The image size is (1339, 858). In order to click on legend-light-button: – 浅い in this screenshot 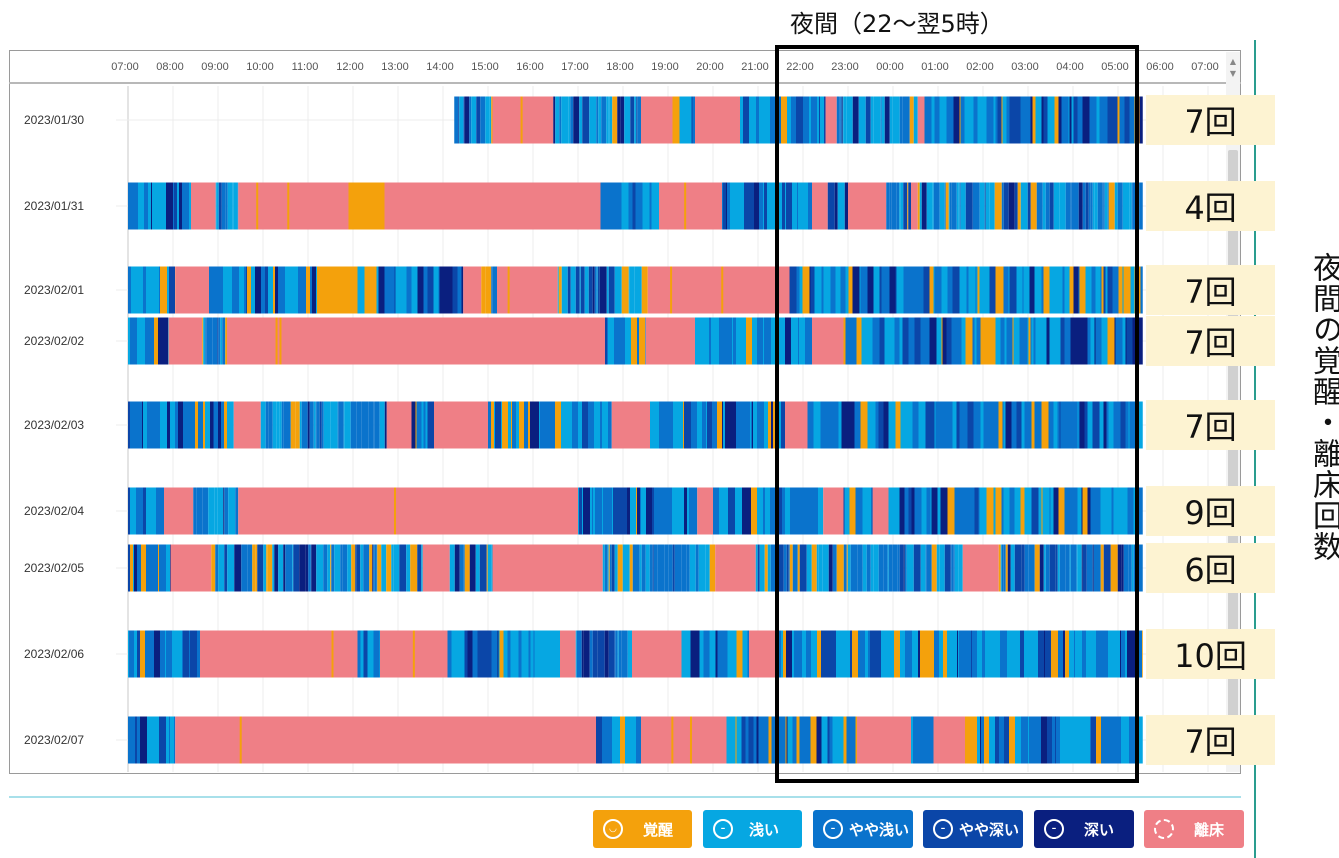, I will do `click(752, 829)`.